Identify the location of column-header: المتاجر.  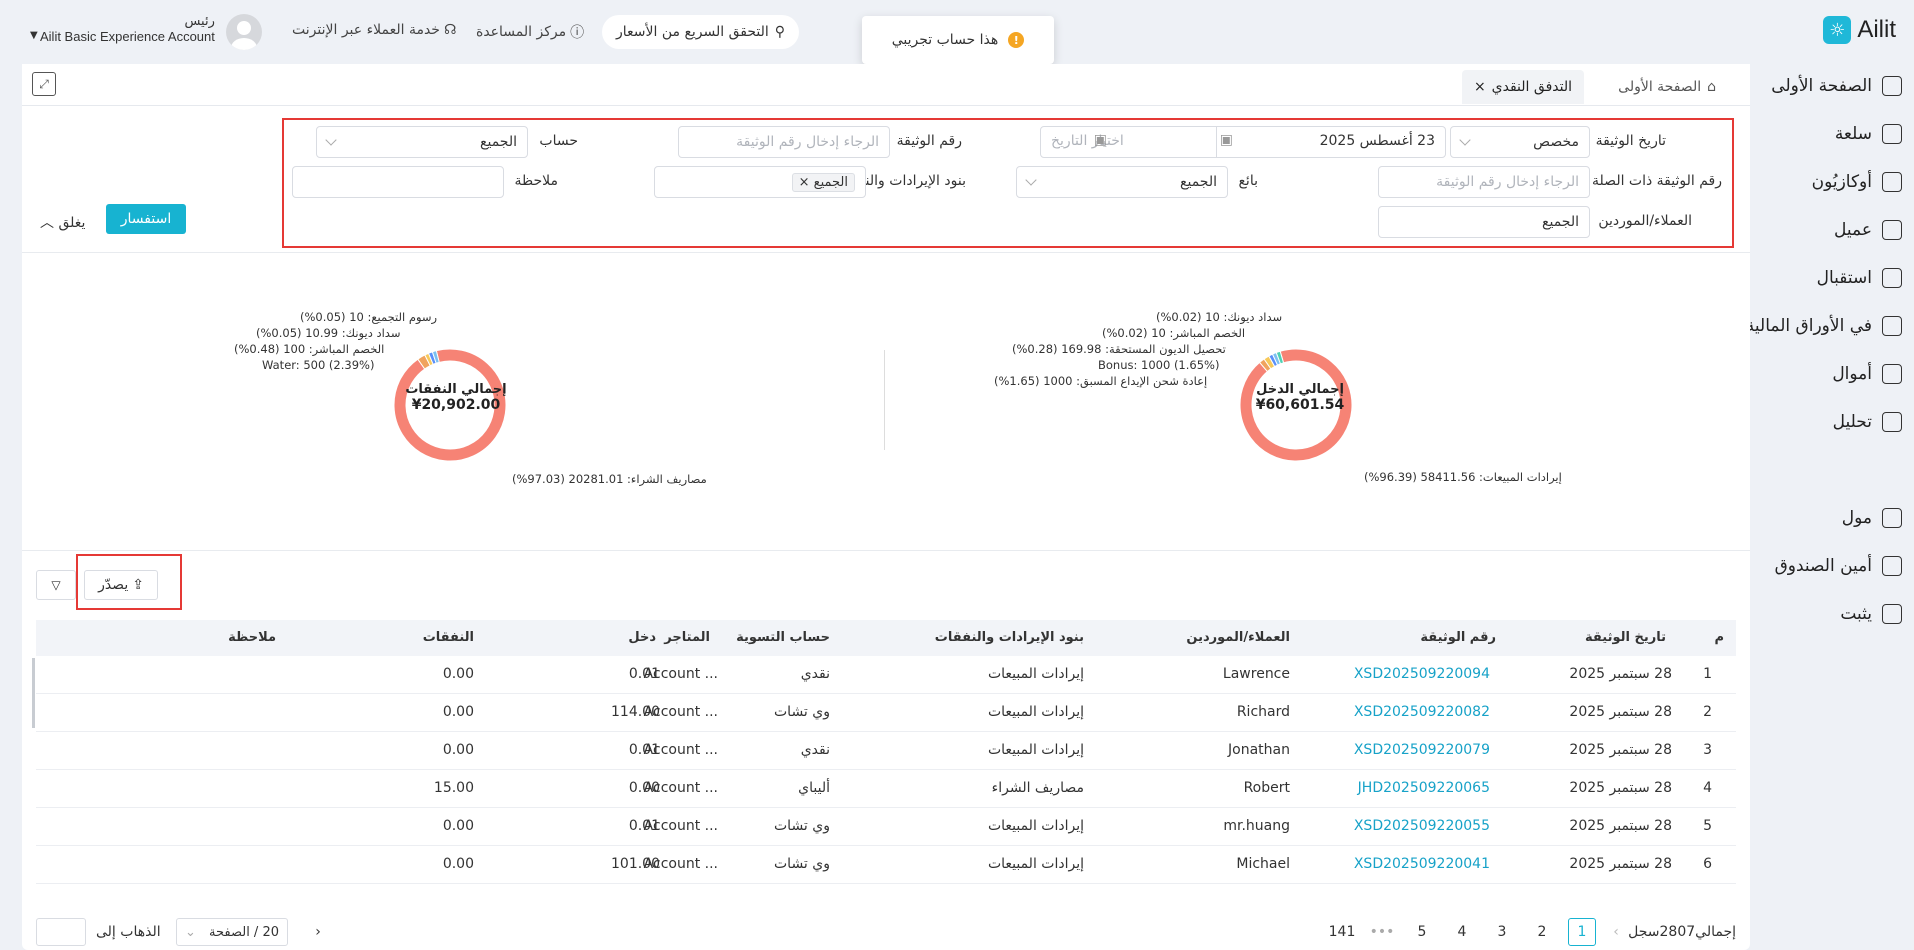
(687, 637).